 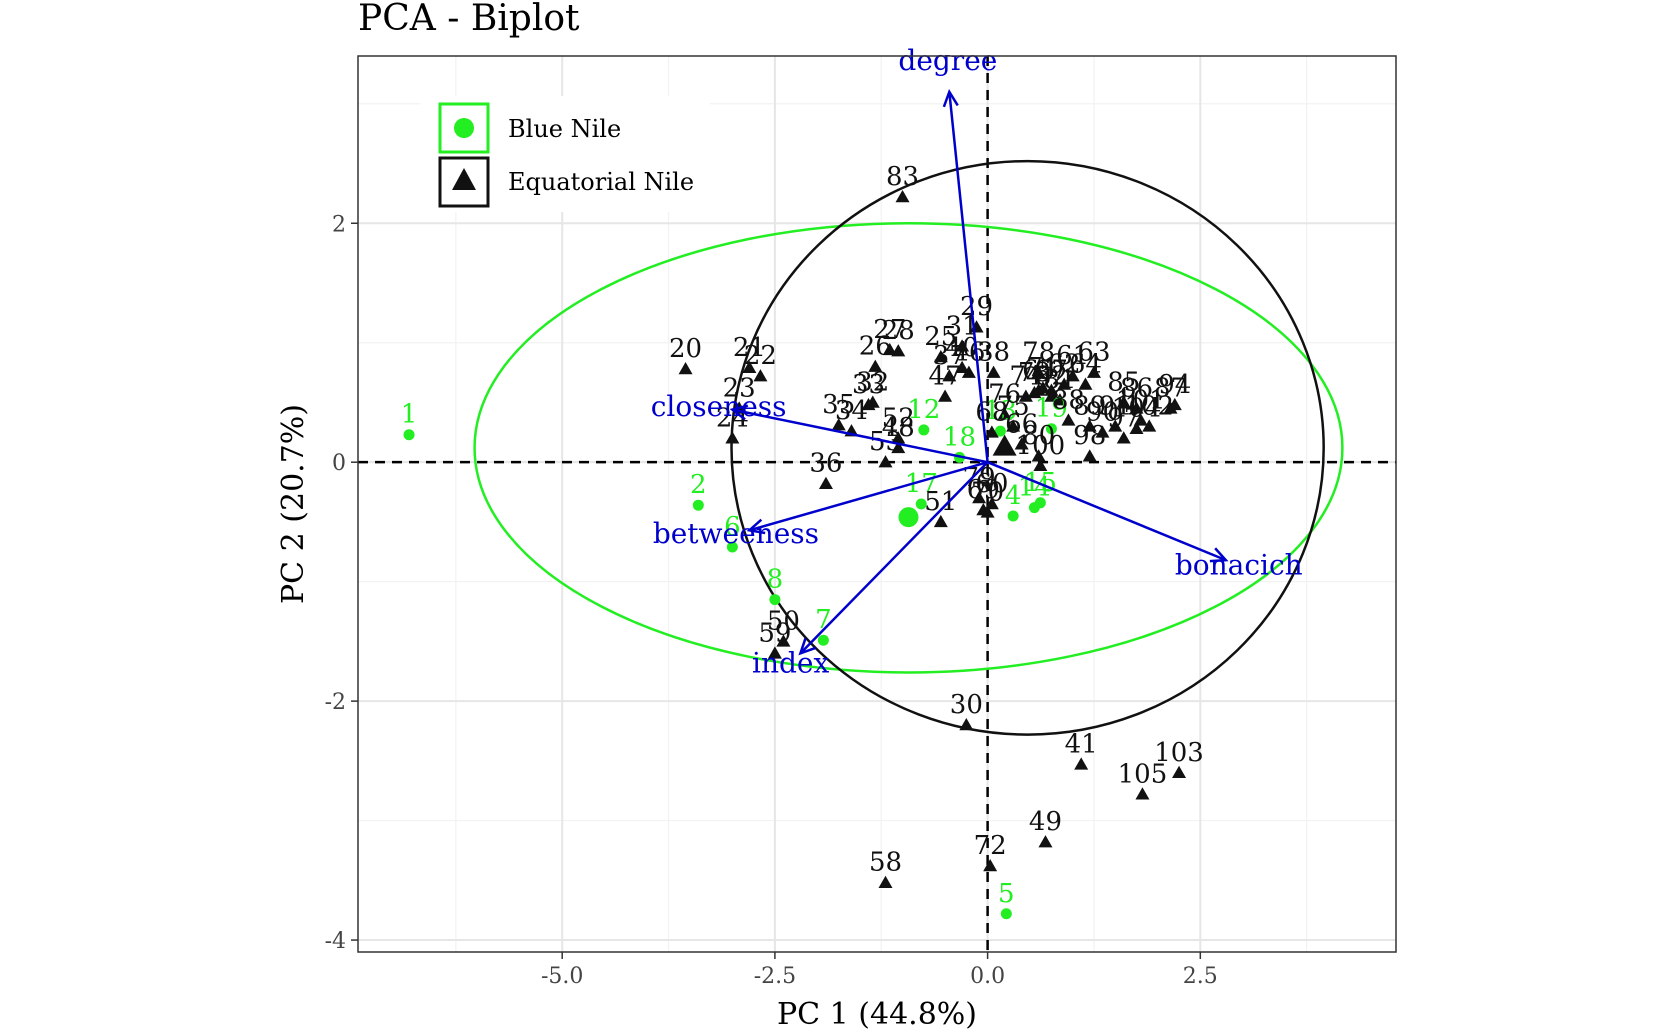 What do you see at coordinates (339, 463) in the screenshot?
I see `y-tick-label: 0` at bounding box center [339, 463].